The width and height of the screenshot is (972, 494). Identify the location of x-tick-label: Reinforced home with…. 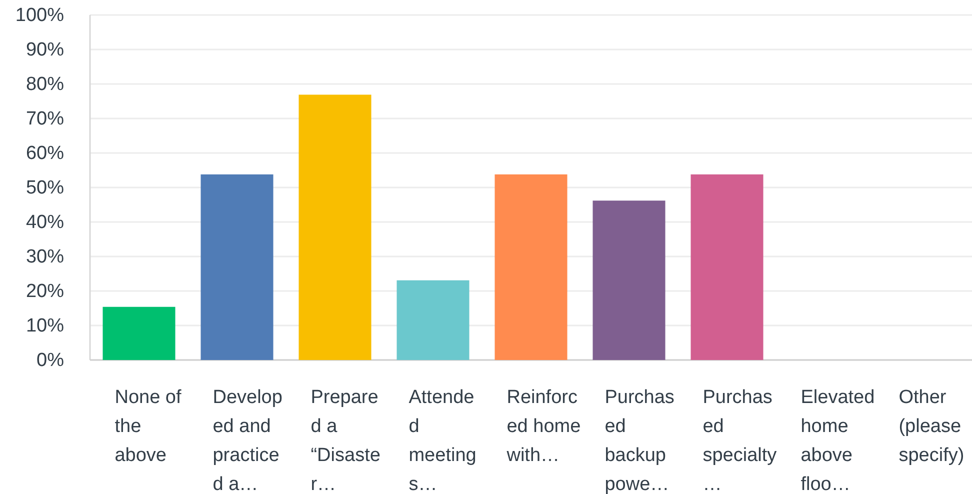
(543, 426).